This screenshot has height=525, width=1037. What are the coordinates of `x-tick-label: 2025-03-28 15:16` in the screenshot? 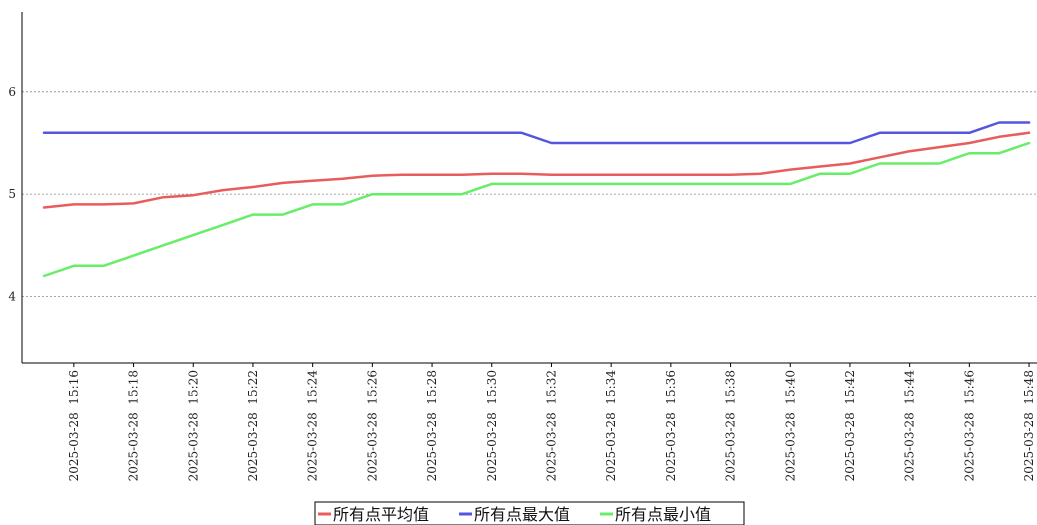 It's located at (74, 425).